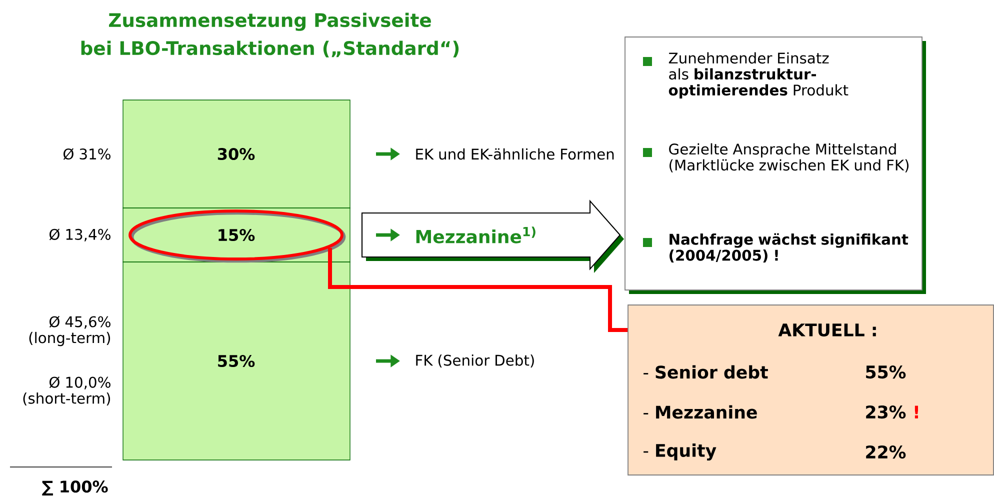  What do you see at coordinates (515, 154) in the screenshot?
I see `text: EK und EK-ähnliche Formen` at bounding box center [515, 154].